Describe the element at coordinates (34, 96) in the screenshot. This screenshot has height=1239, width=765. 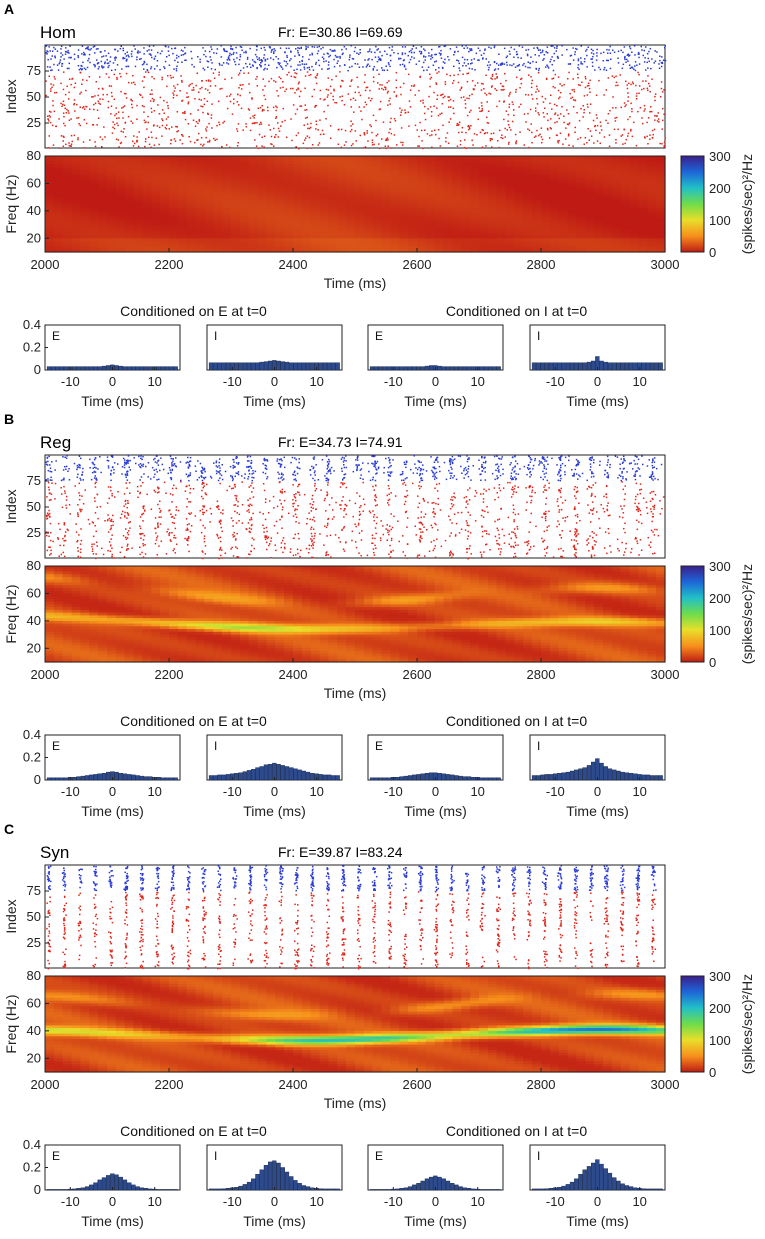
I see `raster-ytick: 50` at that location.